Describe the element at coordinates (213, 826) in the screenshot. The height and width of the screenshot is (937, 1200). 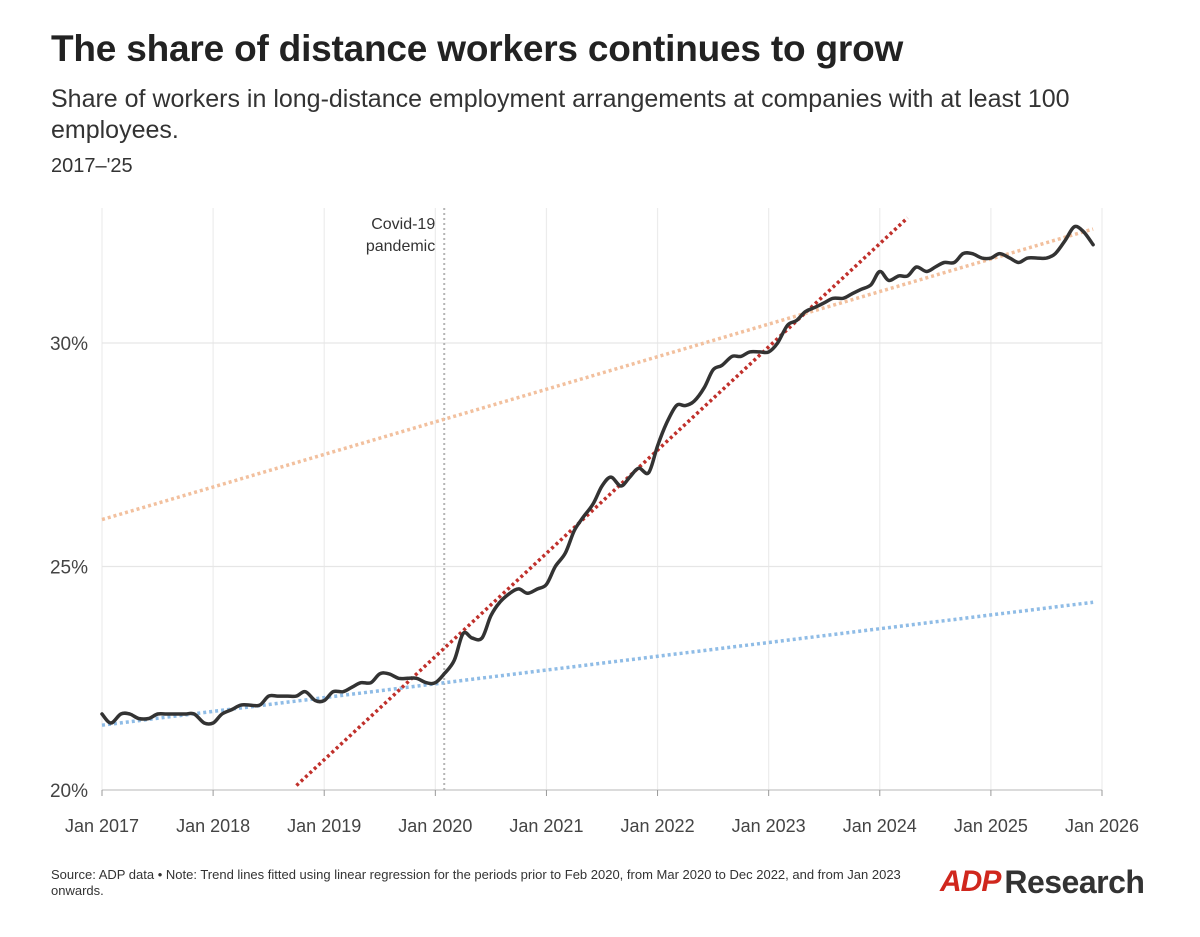
I see `x-tick-label: Jan 2018` at that location.